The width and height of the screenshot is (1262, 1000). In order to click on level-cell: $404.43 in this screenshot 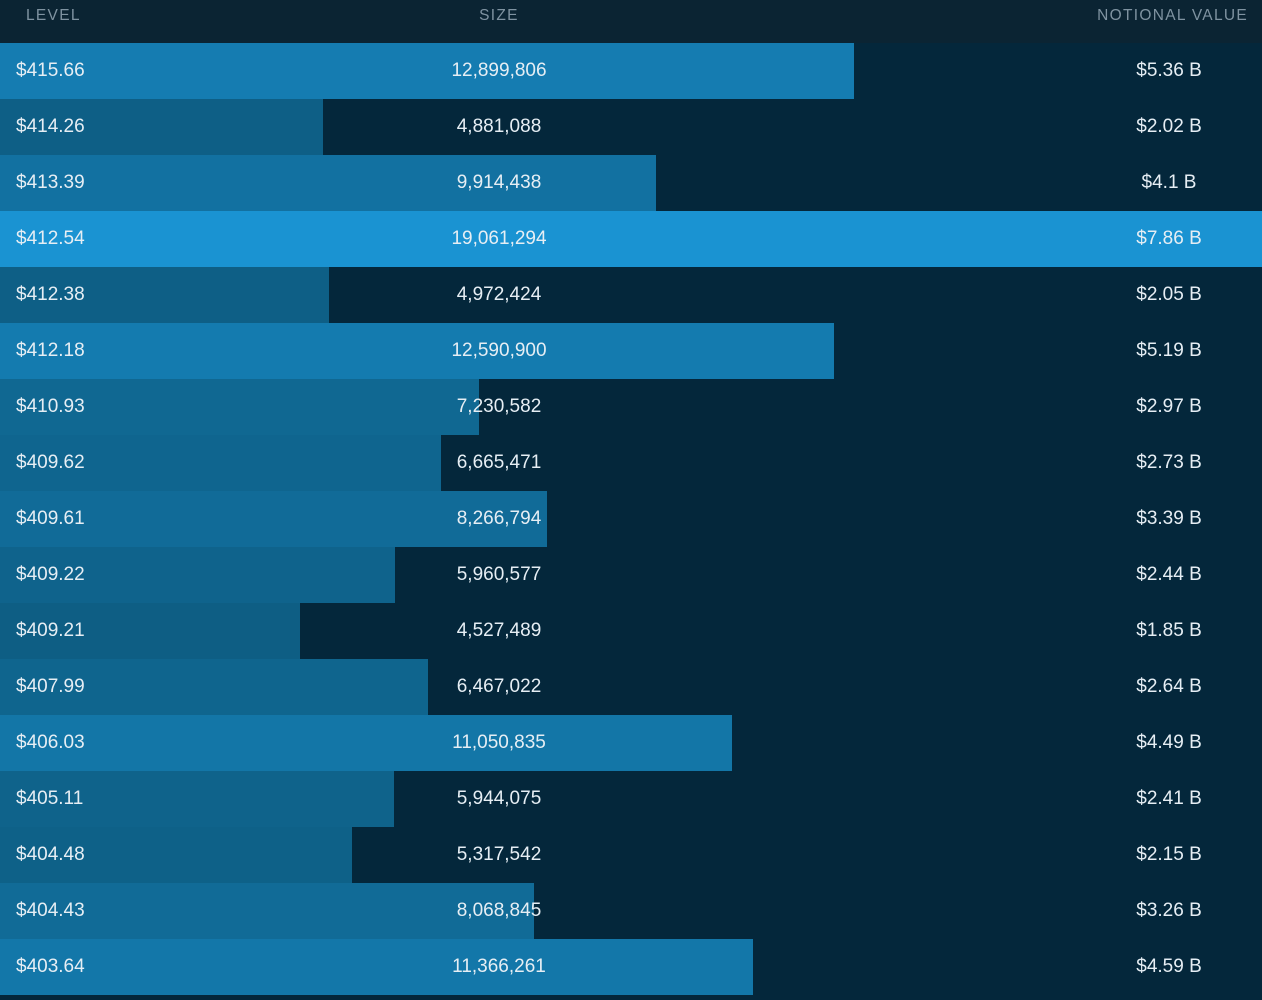, I will do `click(50, 910)`.